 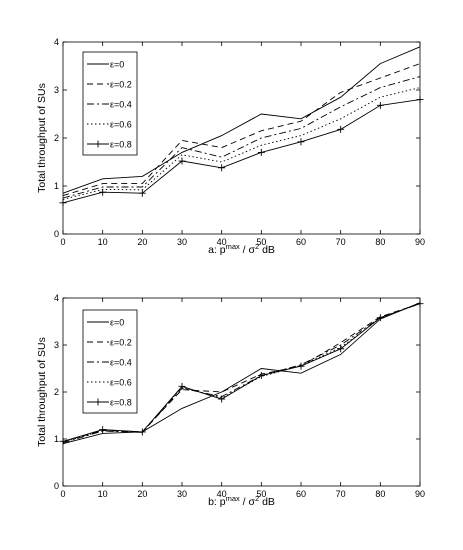 What do you see at coordinates (241, 249) in the screenshot?
I see `x-axis-label: a: pmax / σ2 dB` at bounding box center [241, 249].